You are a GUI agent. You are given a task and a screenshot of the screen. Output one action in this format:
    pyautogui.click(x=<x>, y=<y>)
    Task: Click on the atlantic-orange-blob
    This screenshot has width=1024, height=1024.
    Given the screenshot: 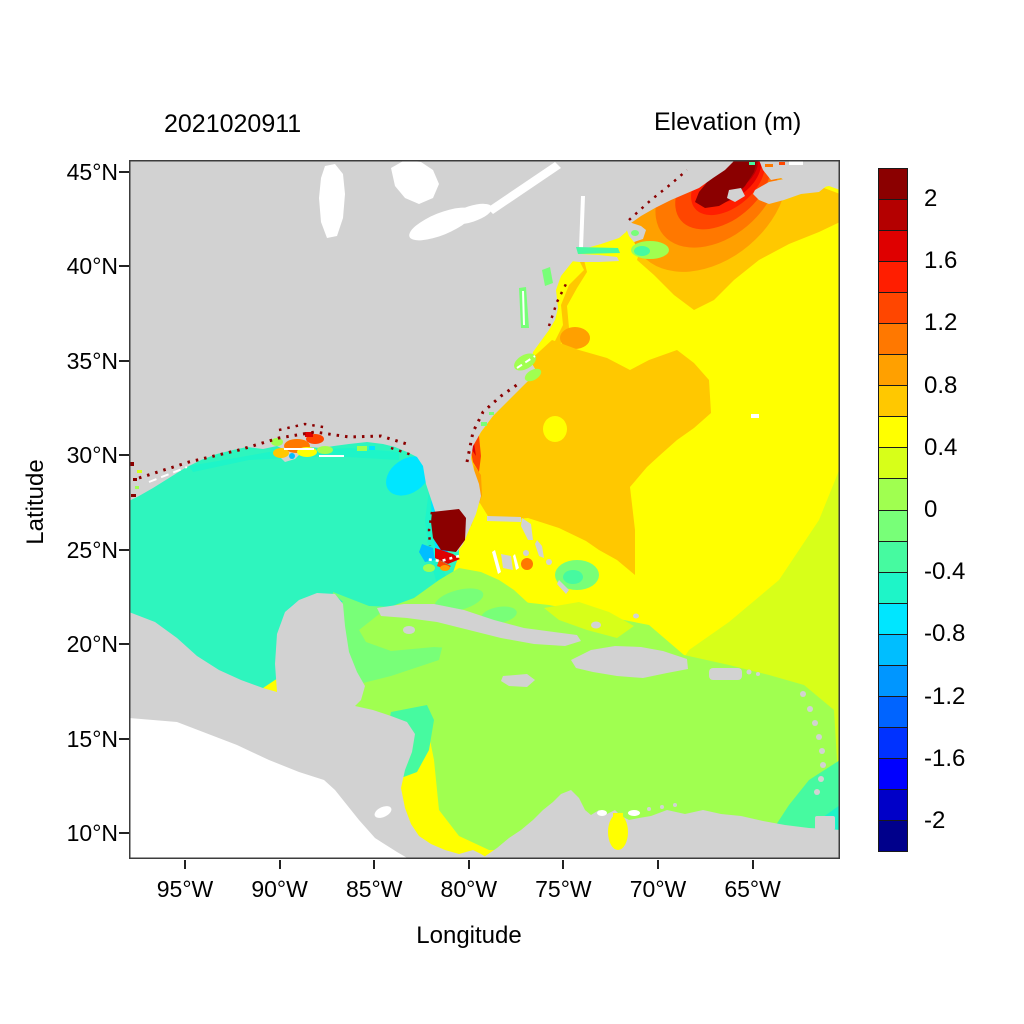 What is the action you would take?
    pyautogui.click(x=584, y=457)
    